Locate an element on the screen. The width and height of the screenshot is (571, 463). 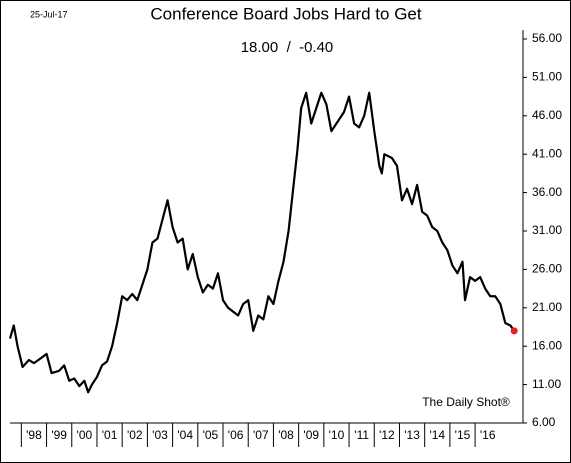
y-tick-label: 56.00 is located at coordinates (547, 38).